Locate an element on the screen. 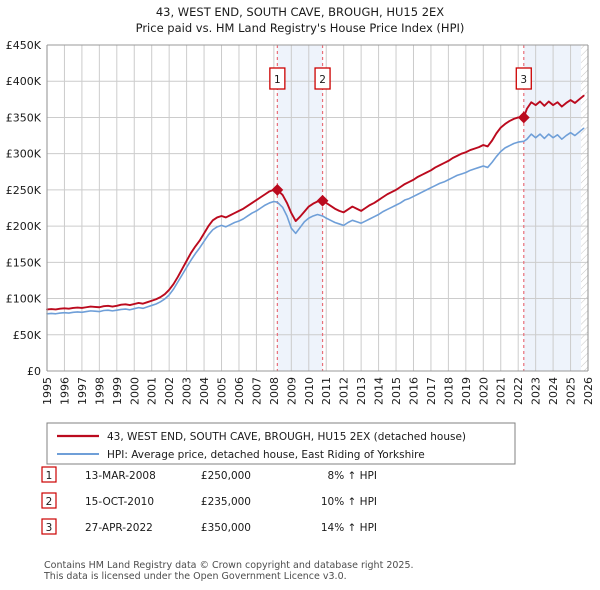  x-tick-label: 2004 is located at coordinates (204, 391).